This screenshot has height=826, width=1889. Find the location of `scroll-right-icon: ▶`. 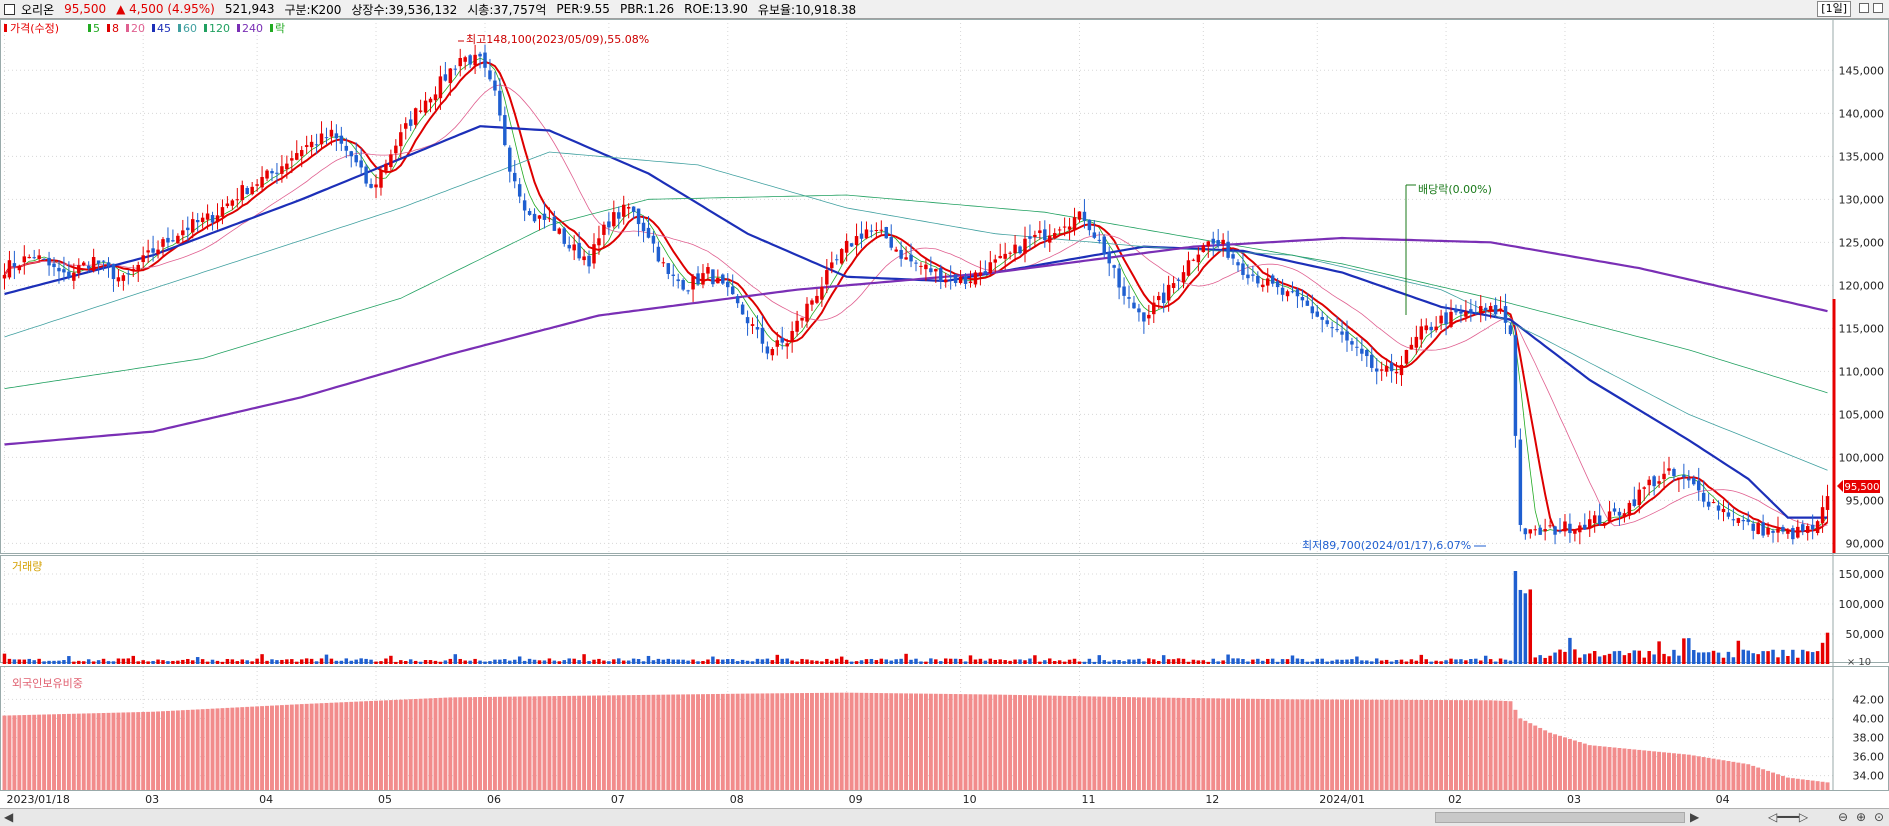

scroll-right-icon: ▶ is located at coordinates (1695, 817).